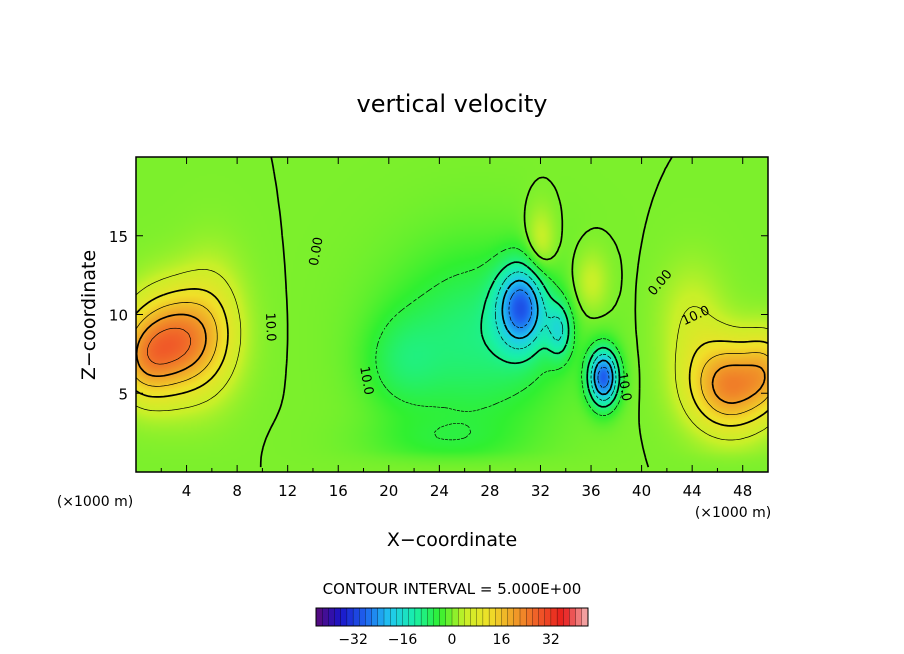  I want to click on x-tick-label: 4, so click(187, 491).